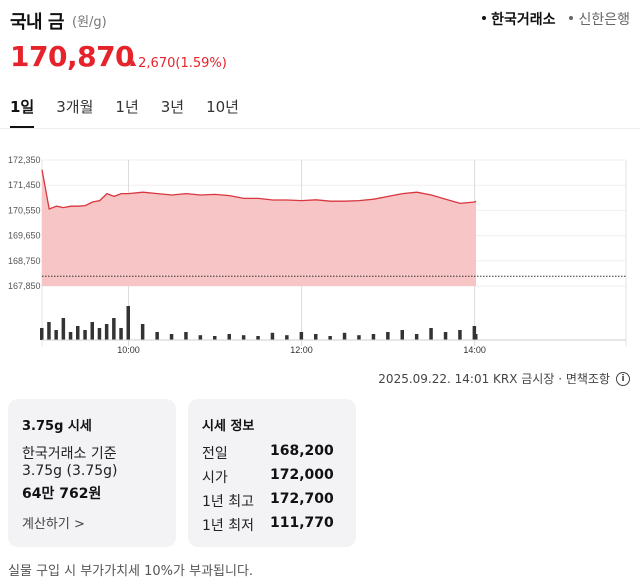 This screenshot has height=586, width=640. What do you see at coordinates (22, 112) in the screenshot?
I see `period-tab-1d: 1일` at bounding box center [22, 112].